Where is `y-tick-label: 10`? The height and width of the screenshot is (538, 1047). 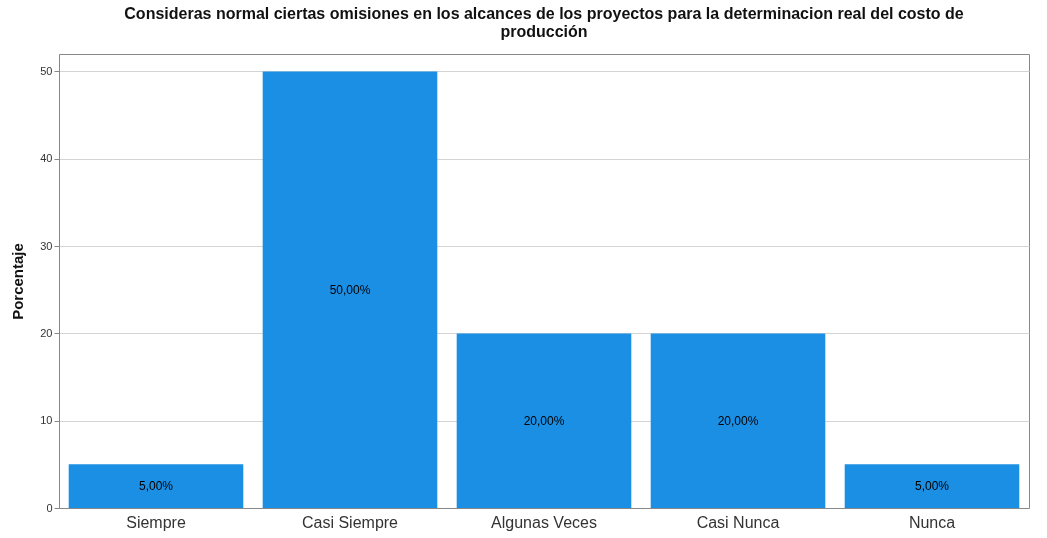 y-tick-label: 10 is located at coordinates (46, 420).